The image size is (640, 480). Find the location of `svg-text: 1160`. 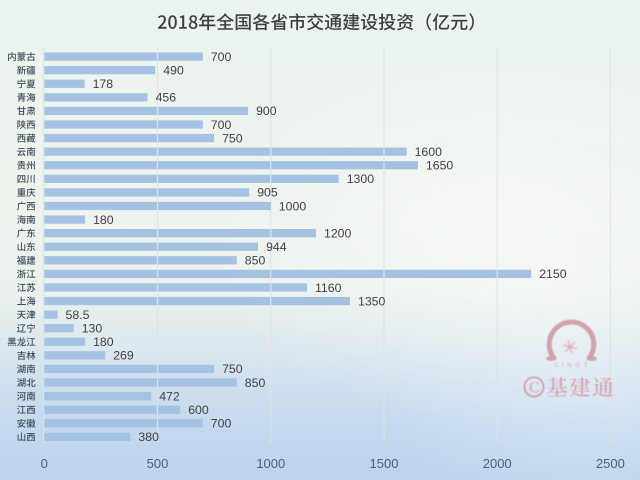

svg-text: 1160 is located at coordinates (328, 288).